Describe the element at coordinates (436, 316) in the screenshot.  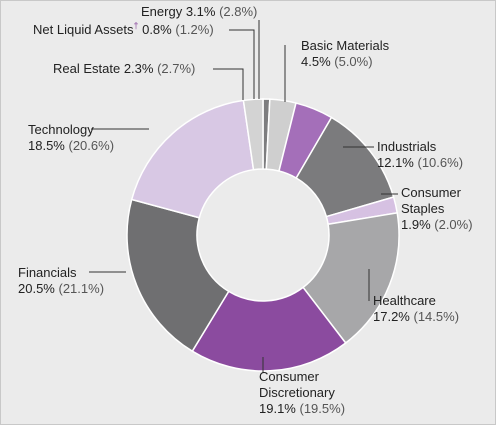
I see `prior-value-label: (14.5%)` at that location.